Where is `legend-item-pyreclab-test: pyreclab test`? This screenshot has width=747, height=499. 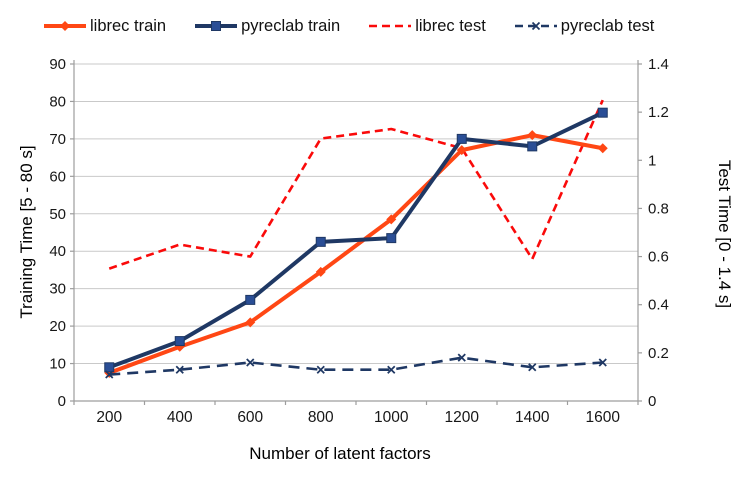
legend-item-pyreclab-test: pyreclab test is located at coordinates (584, 26).